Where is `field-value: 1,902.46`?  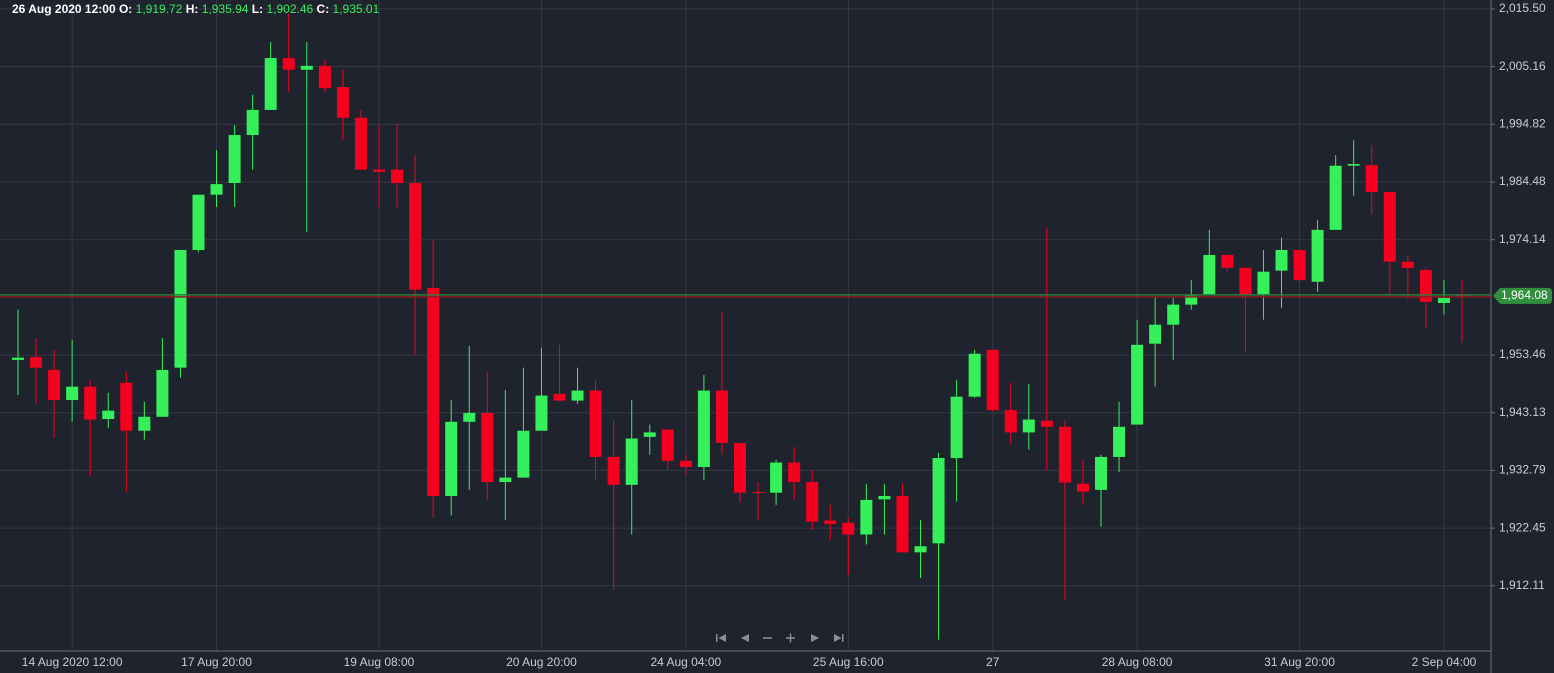
field-value: 1,902.46 is located at coordinates (290, 9).